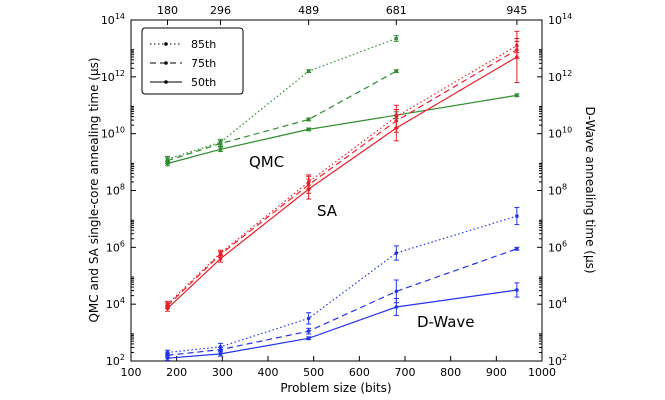 The height and width of the screenshot is (400, 665). What do you see at coordinates (131, 372) in the screenshot?
I see `x-tick-label: 100` at bounding box center [131, 372].